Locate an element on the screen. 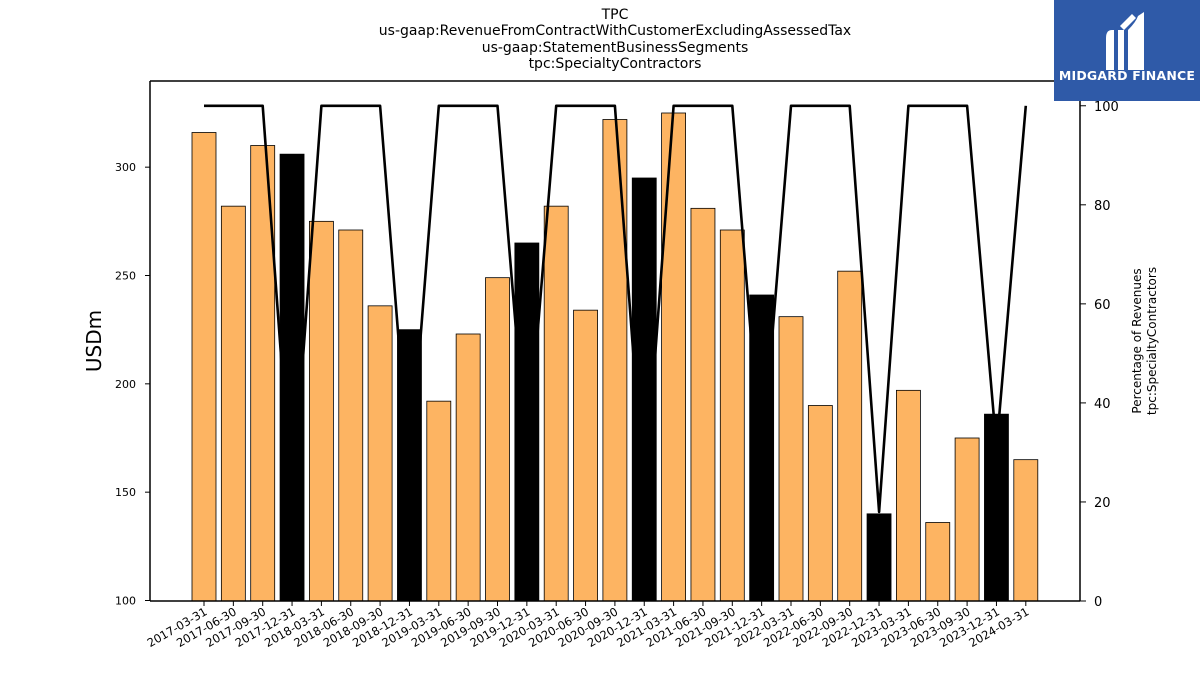  y-tick-label: 100 is located at coordinates (125, 601).